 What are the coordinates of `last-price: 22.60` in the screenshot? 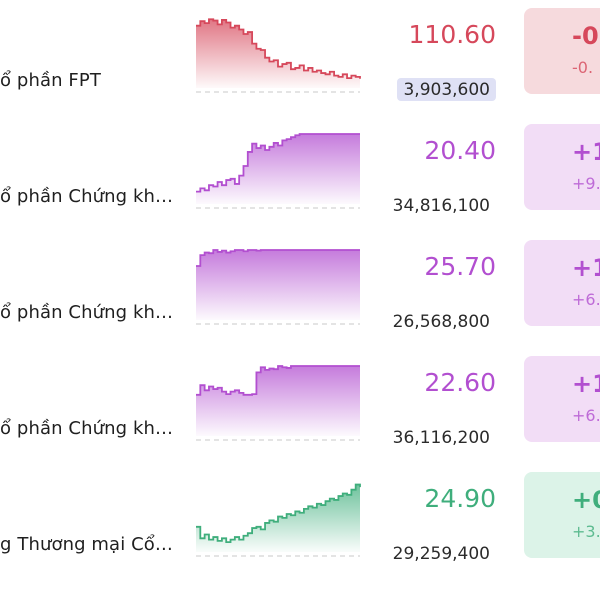 It's located at (460, 382).